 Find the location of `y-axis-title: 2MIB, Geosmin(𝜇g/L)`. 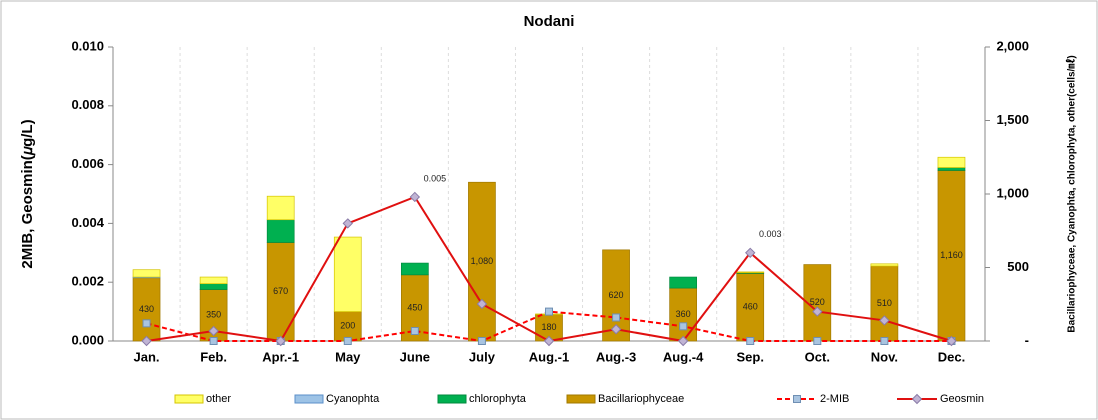

y-axis-title: 2MIB, Geosmin(𝜇g/L) is located at coordinates (27, 193).